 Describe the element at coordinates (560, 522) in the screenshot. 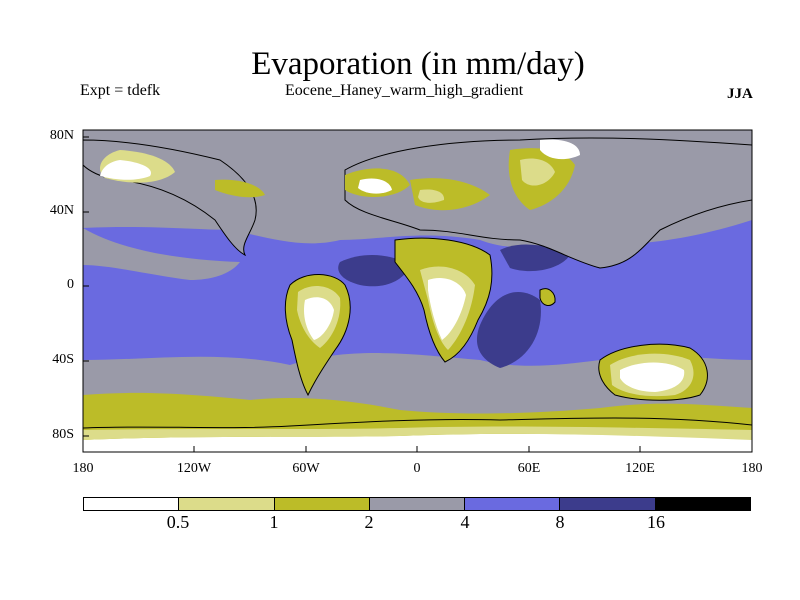

I see `colorbar-label: 8` at that location.